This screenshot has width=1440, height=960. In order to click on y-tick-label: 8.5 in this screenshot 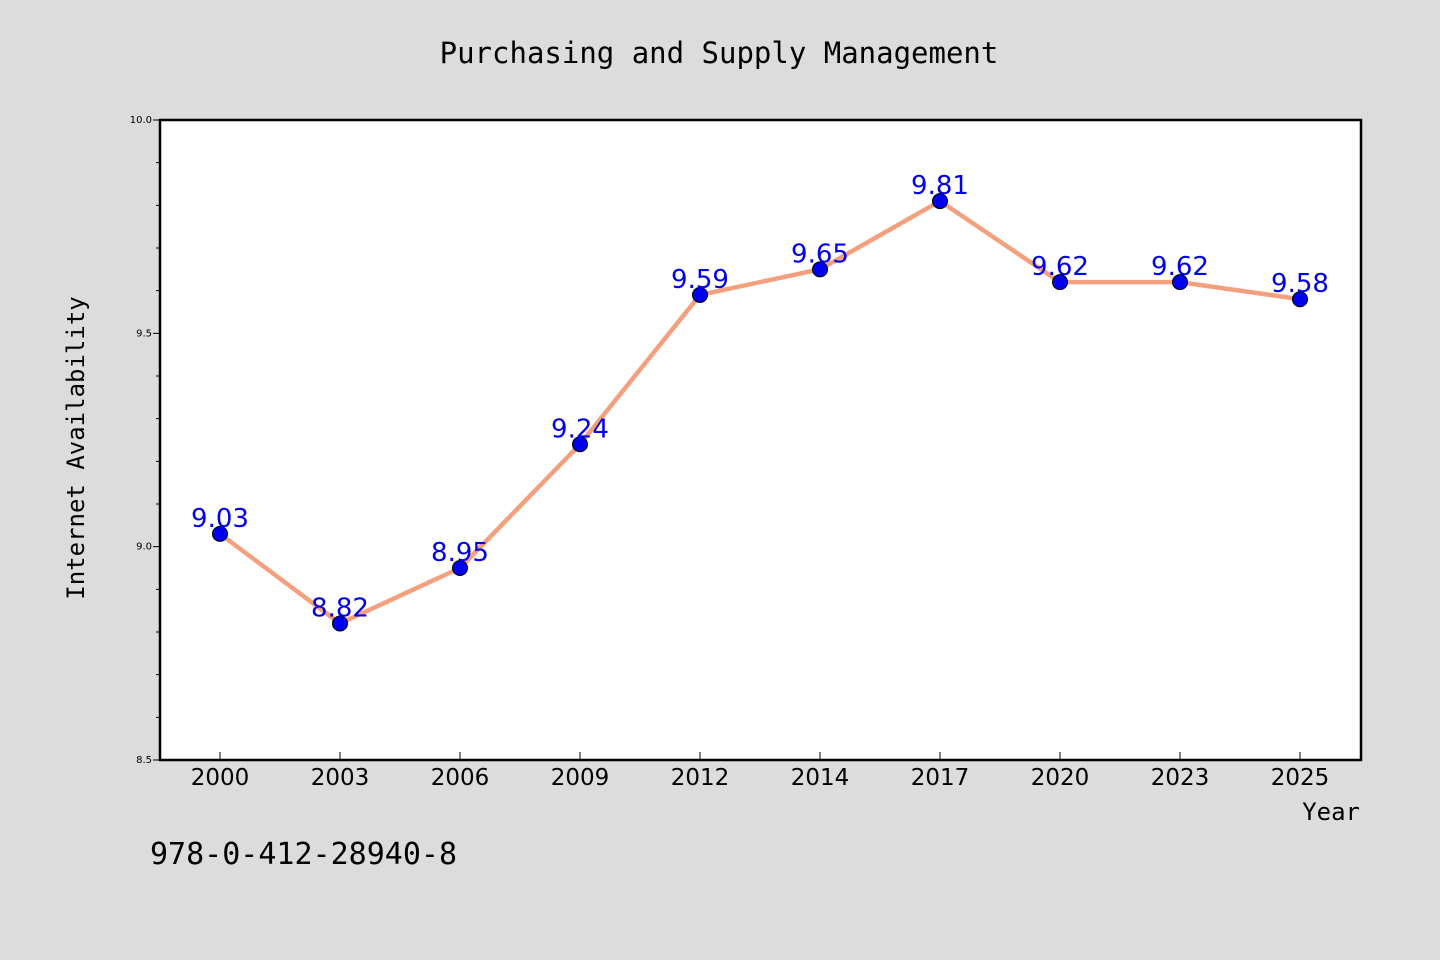, I will do `click(144, 760)`.